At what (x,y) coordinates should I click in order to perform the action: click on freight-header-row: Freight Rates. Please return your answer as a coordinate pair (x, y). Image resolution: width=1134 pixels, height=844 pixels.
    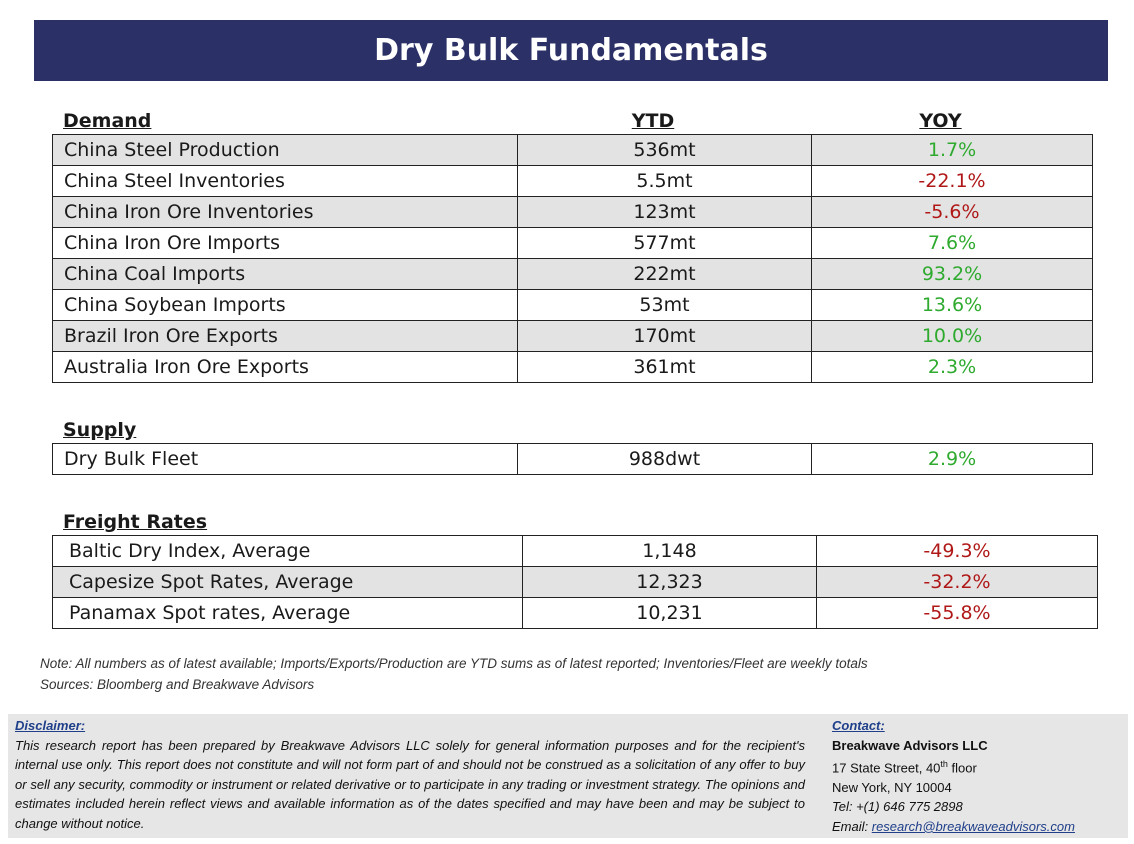
    Looking at the image, I should click on (566, 522).